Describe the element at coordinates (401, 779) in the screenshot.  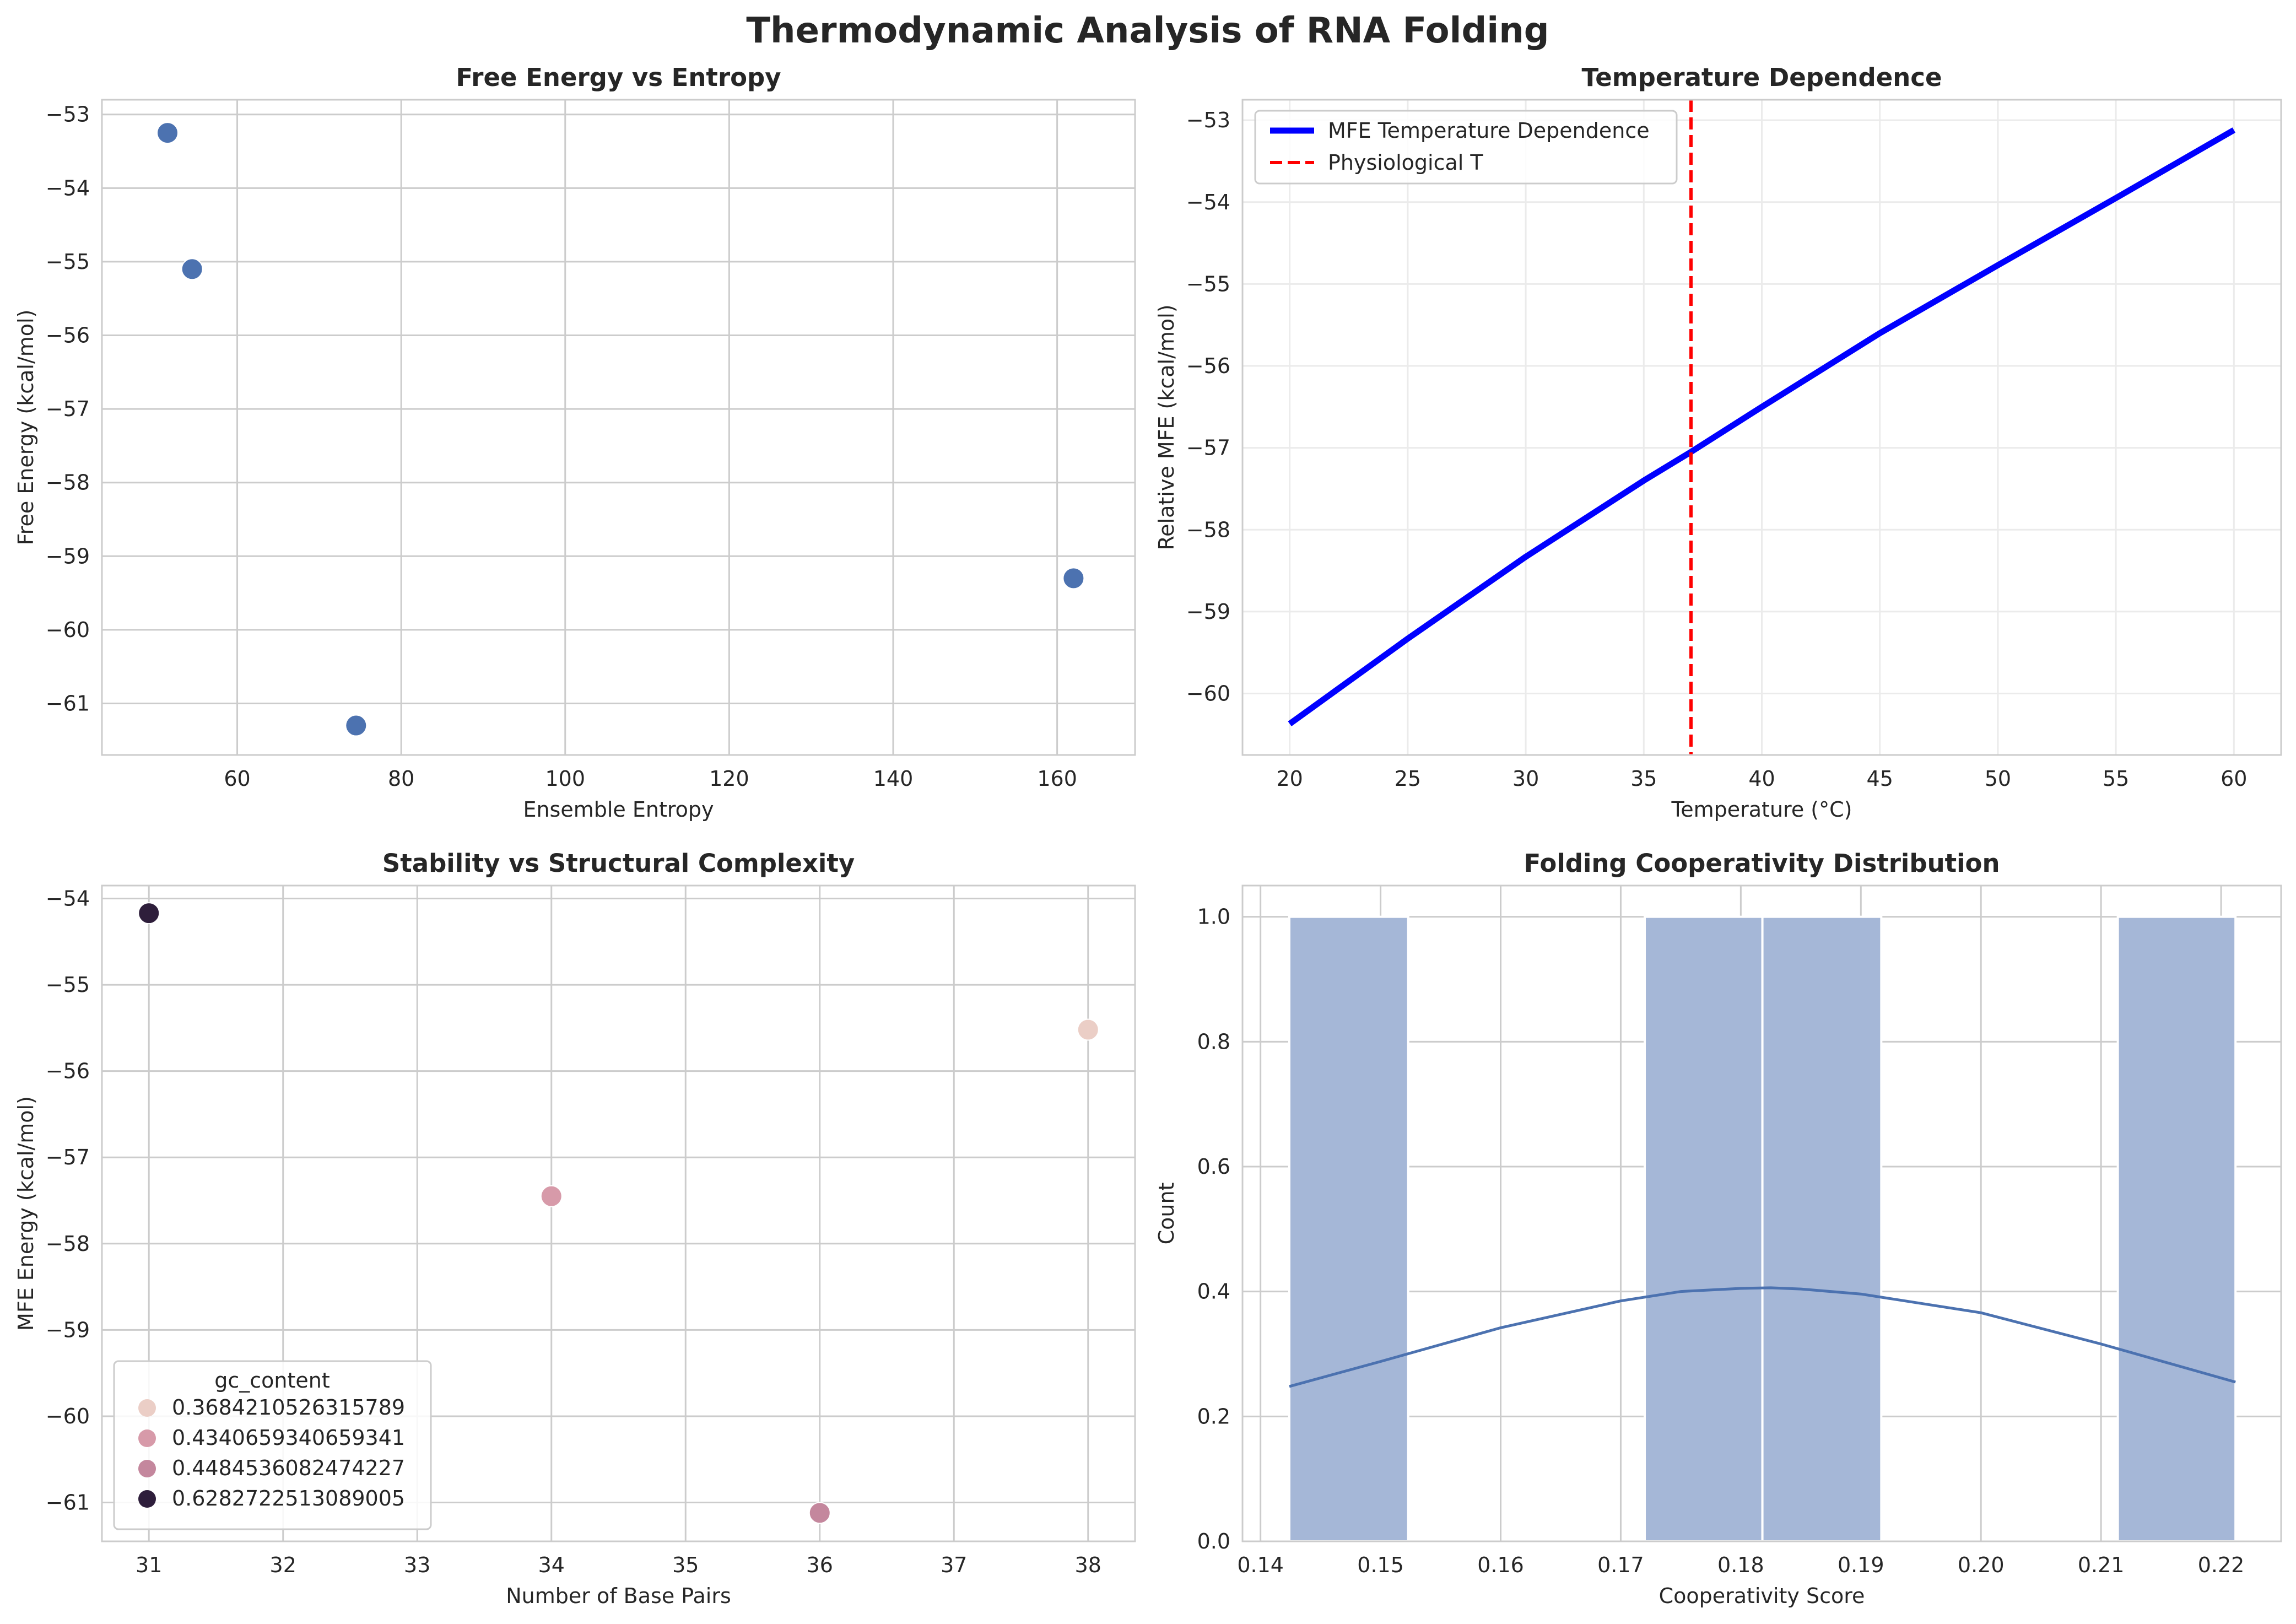
I see `x-tick-label: 80` at that location.